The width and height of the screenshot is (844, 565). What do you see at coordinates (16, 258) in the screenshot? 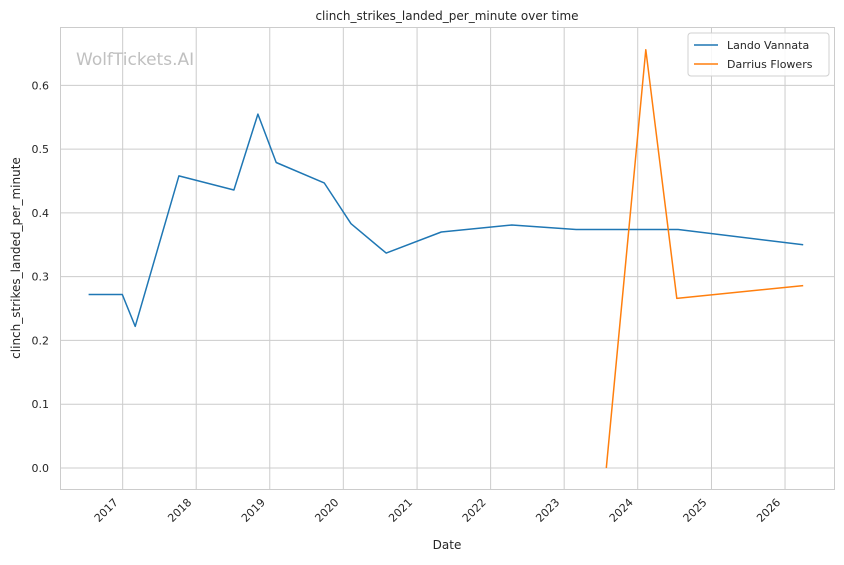
I see `y-axis-label: clinch_strikes_landed_per_minute` at bounding box center [16, 258].